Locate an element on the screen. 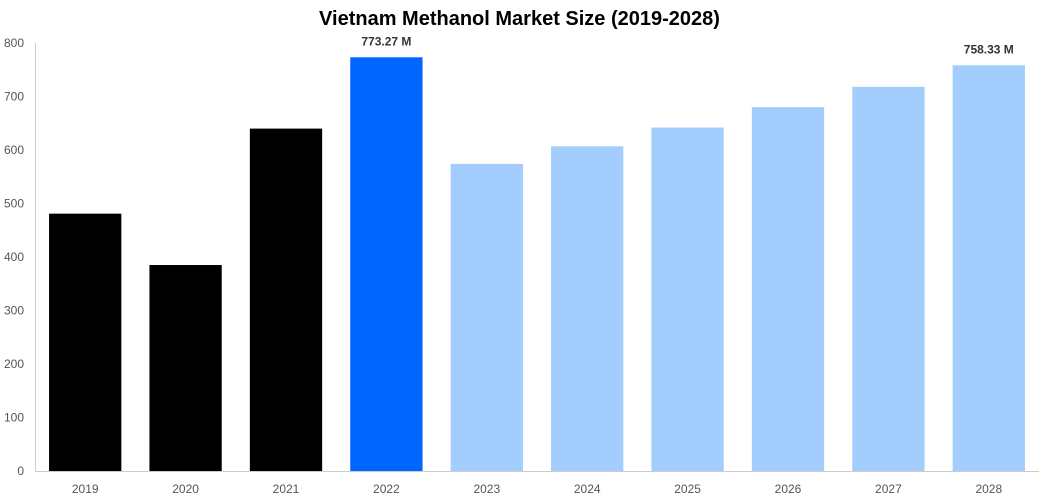 This screenshot has width=1039, height=500. x-tick-label: 2021 is located at coordinates (286, 489).